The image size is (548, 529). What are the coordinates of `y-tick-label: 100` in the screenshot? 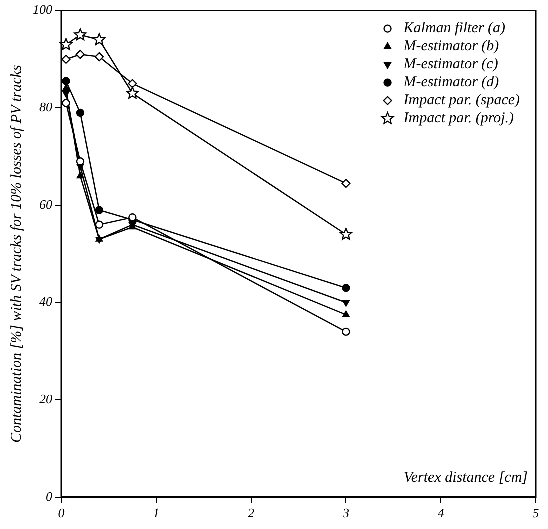 It's located at (43, 10).